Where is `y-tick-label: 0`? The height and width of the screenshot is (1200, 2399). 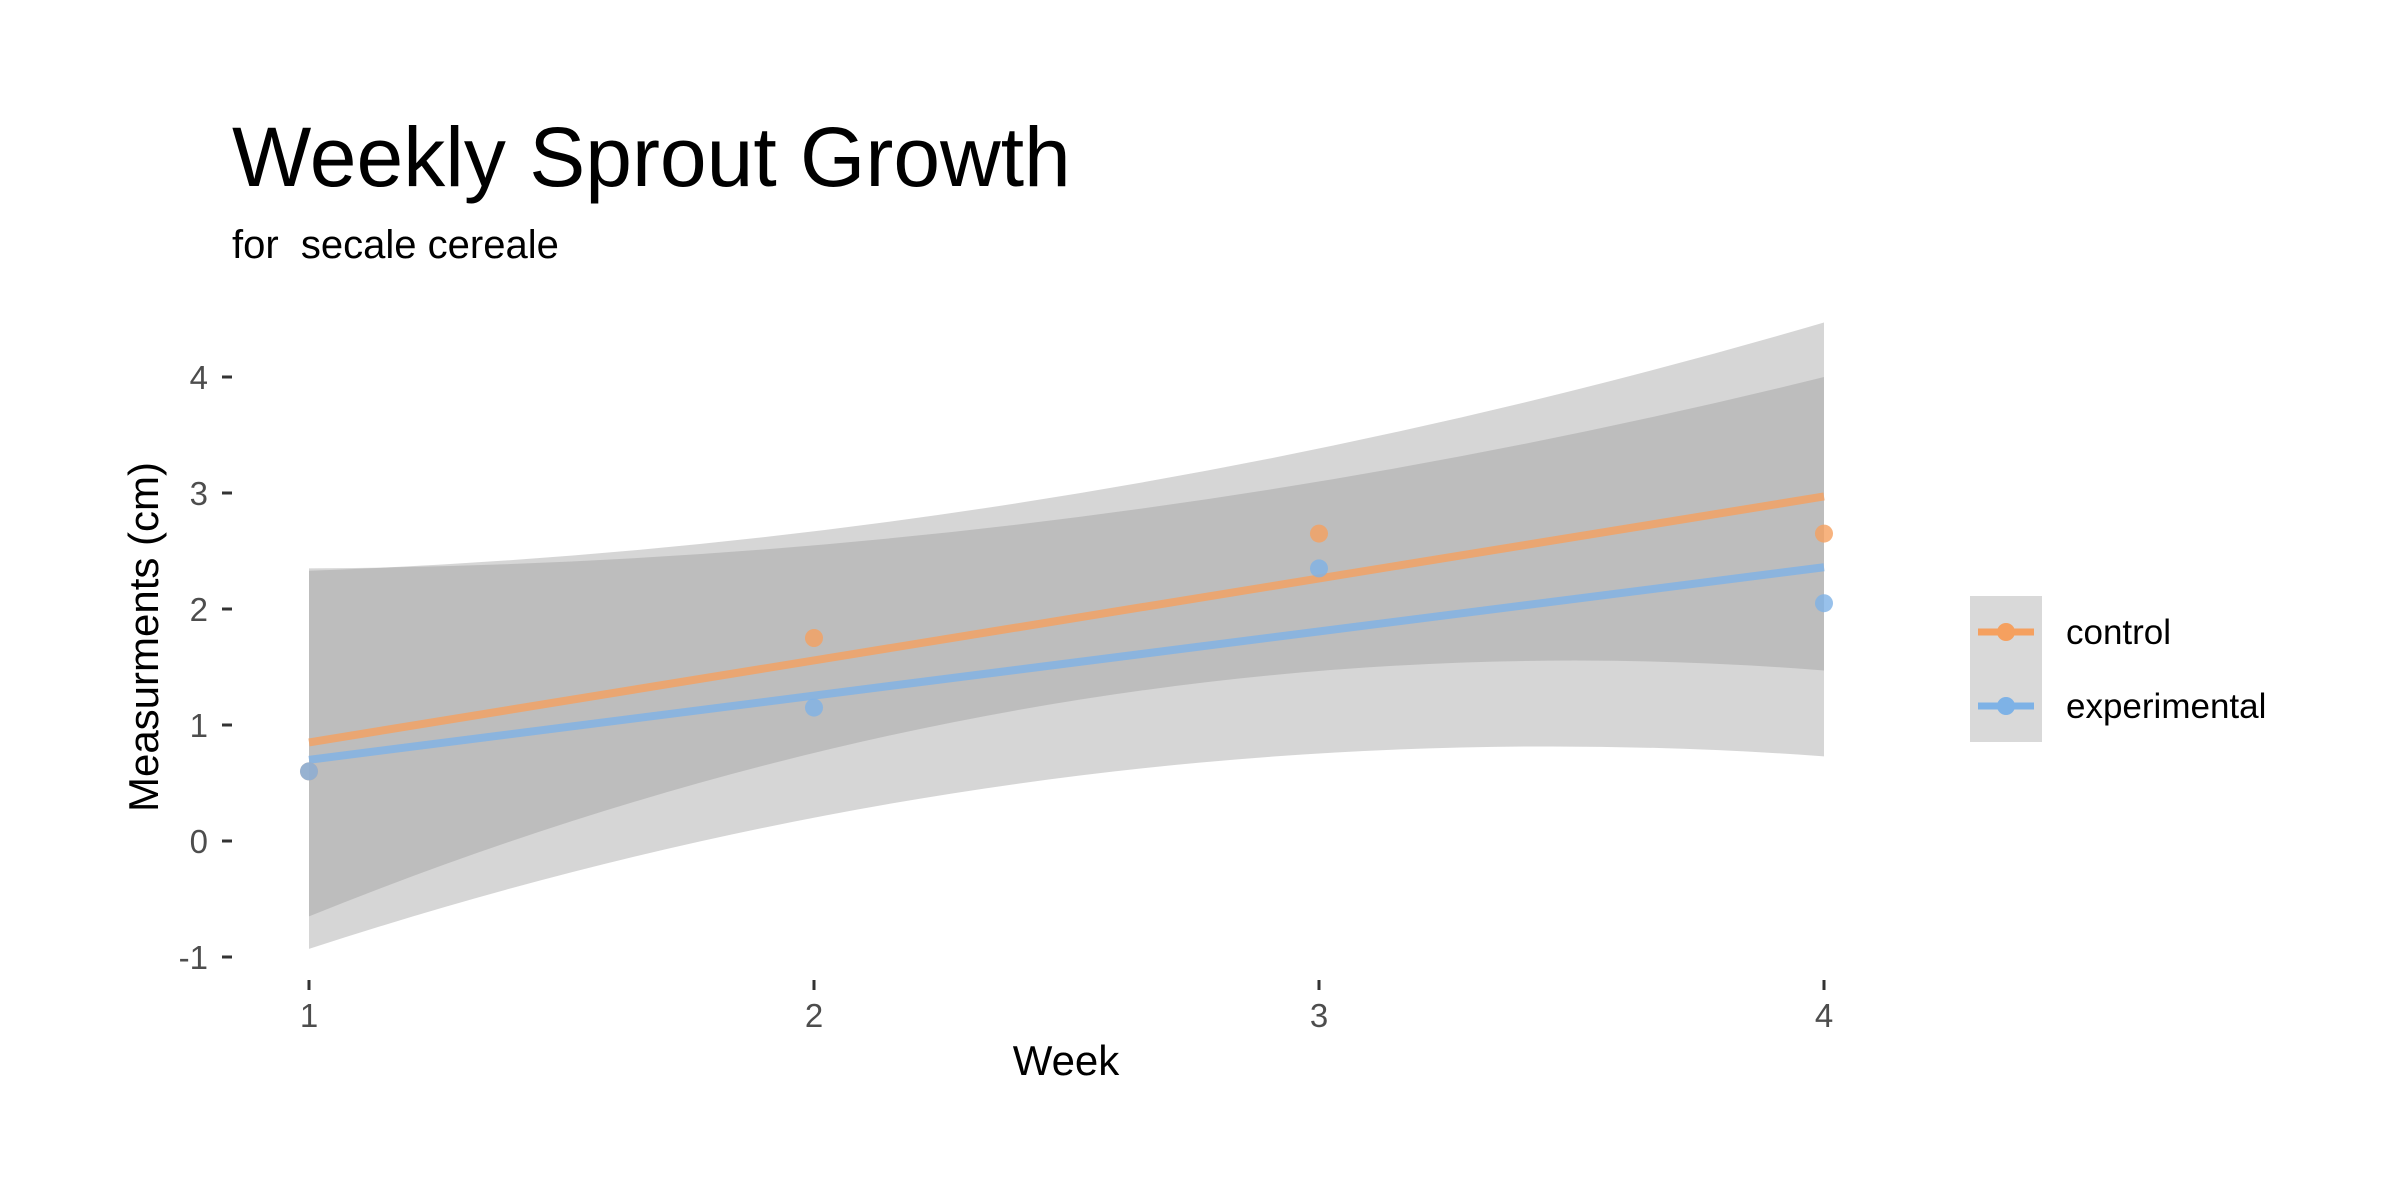
y-tick-label: 0 is located at coordinates (199, 841).